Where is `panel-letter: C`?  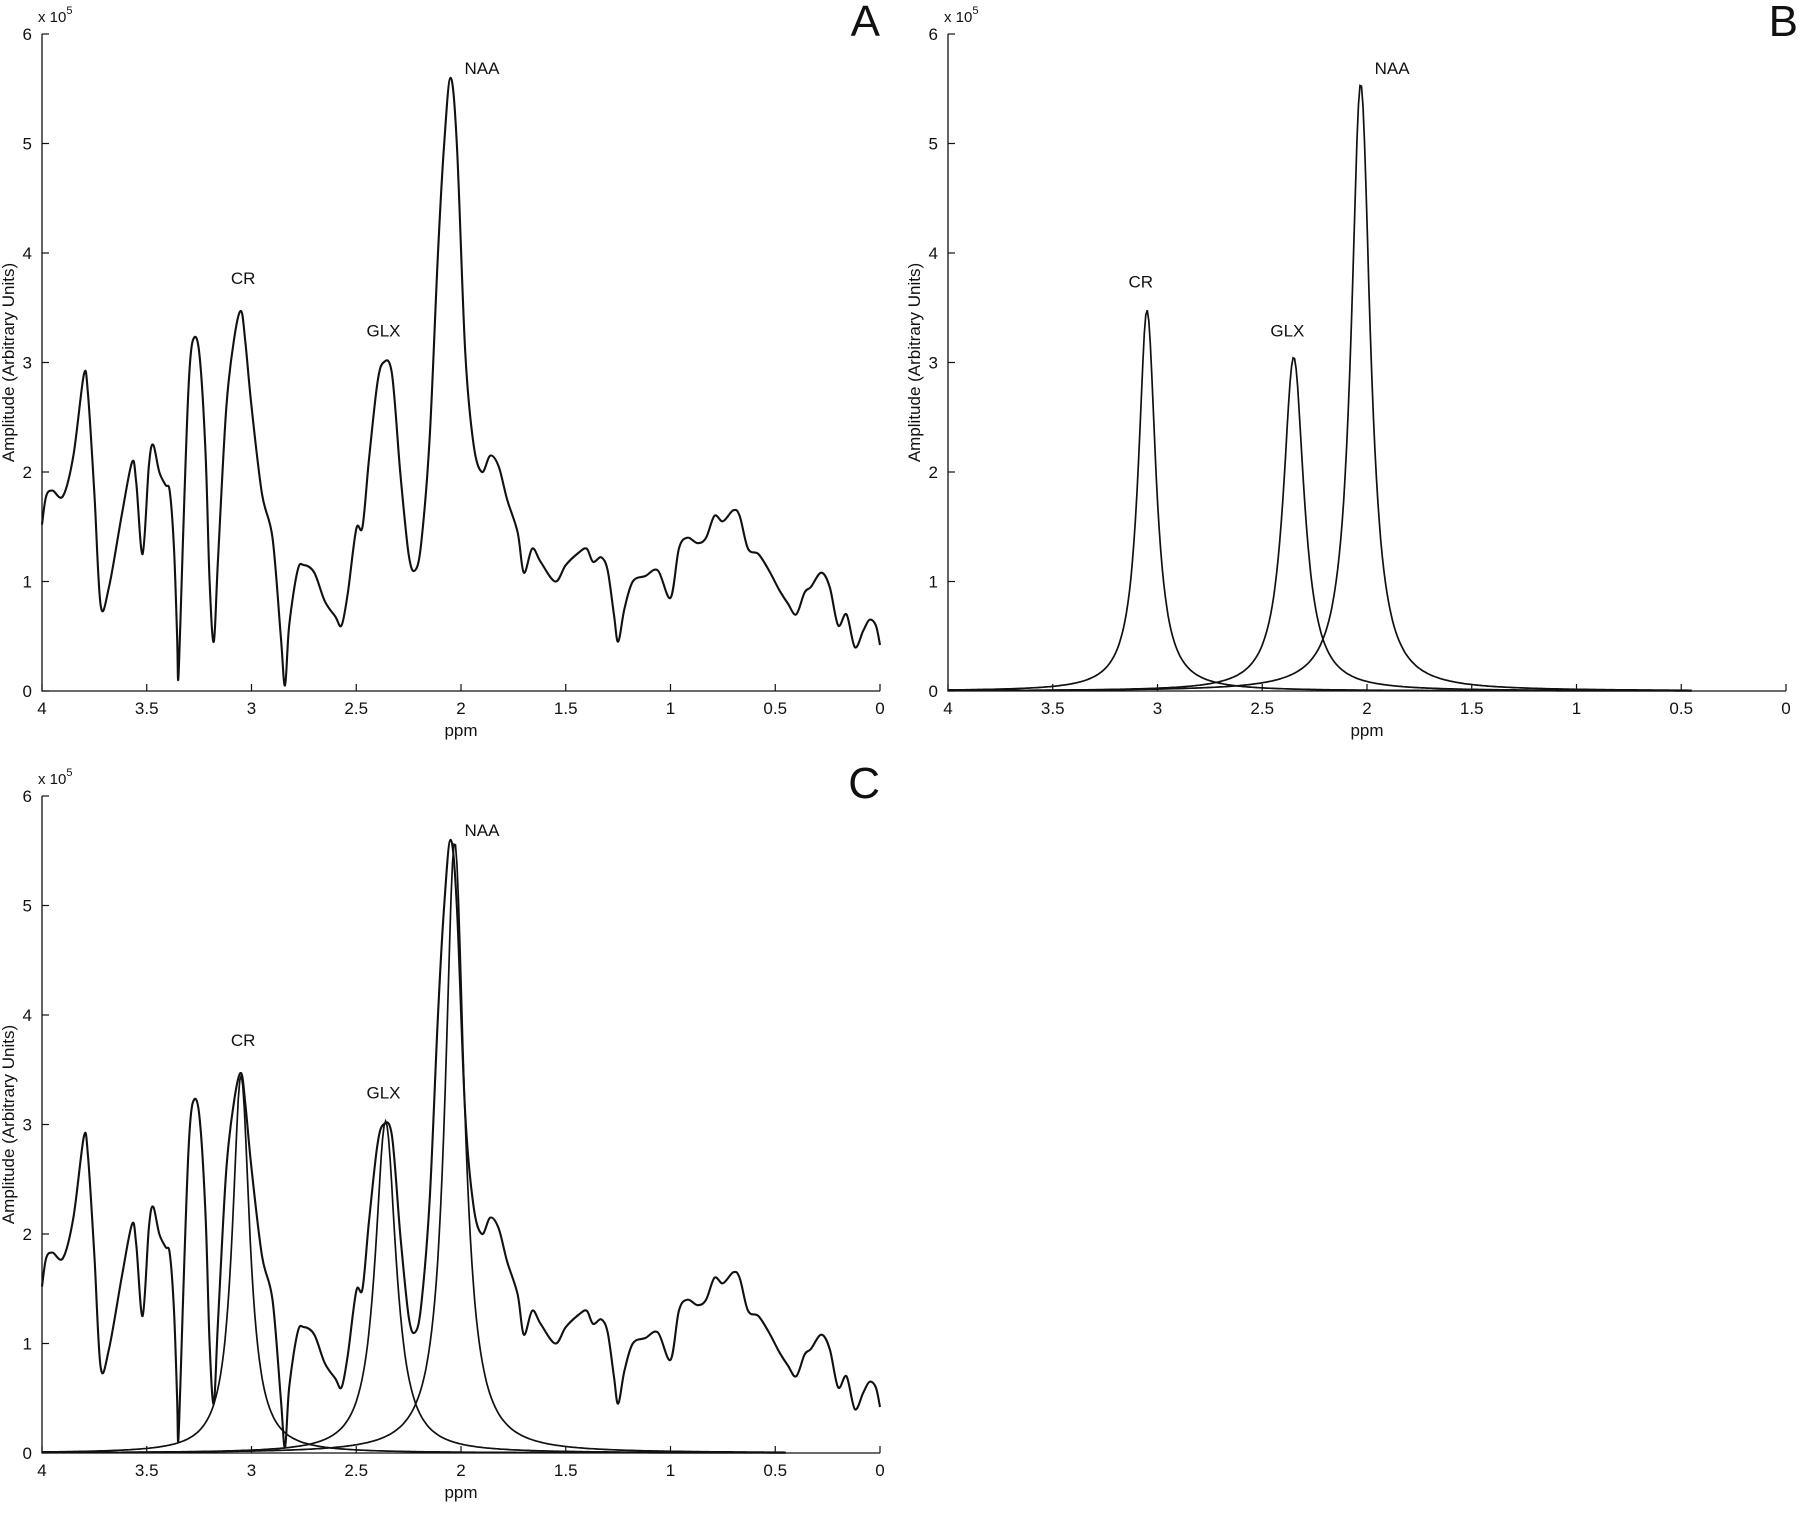 panel-letter: C is located at coordinates (864, 783).